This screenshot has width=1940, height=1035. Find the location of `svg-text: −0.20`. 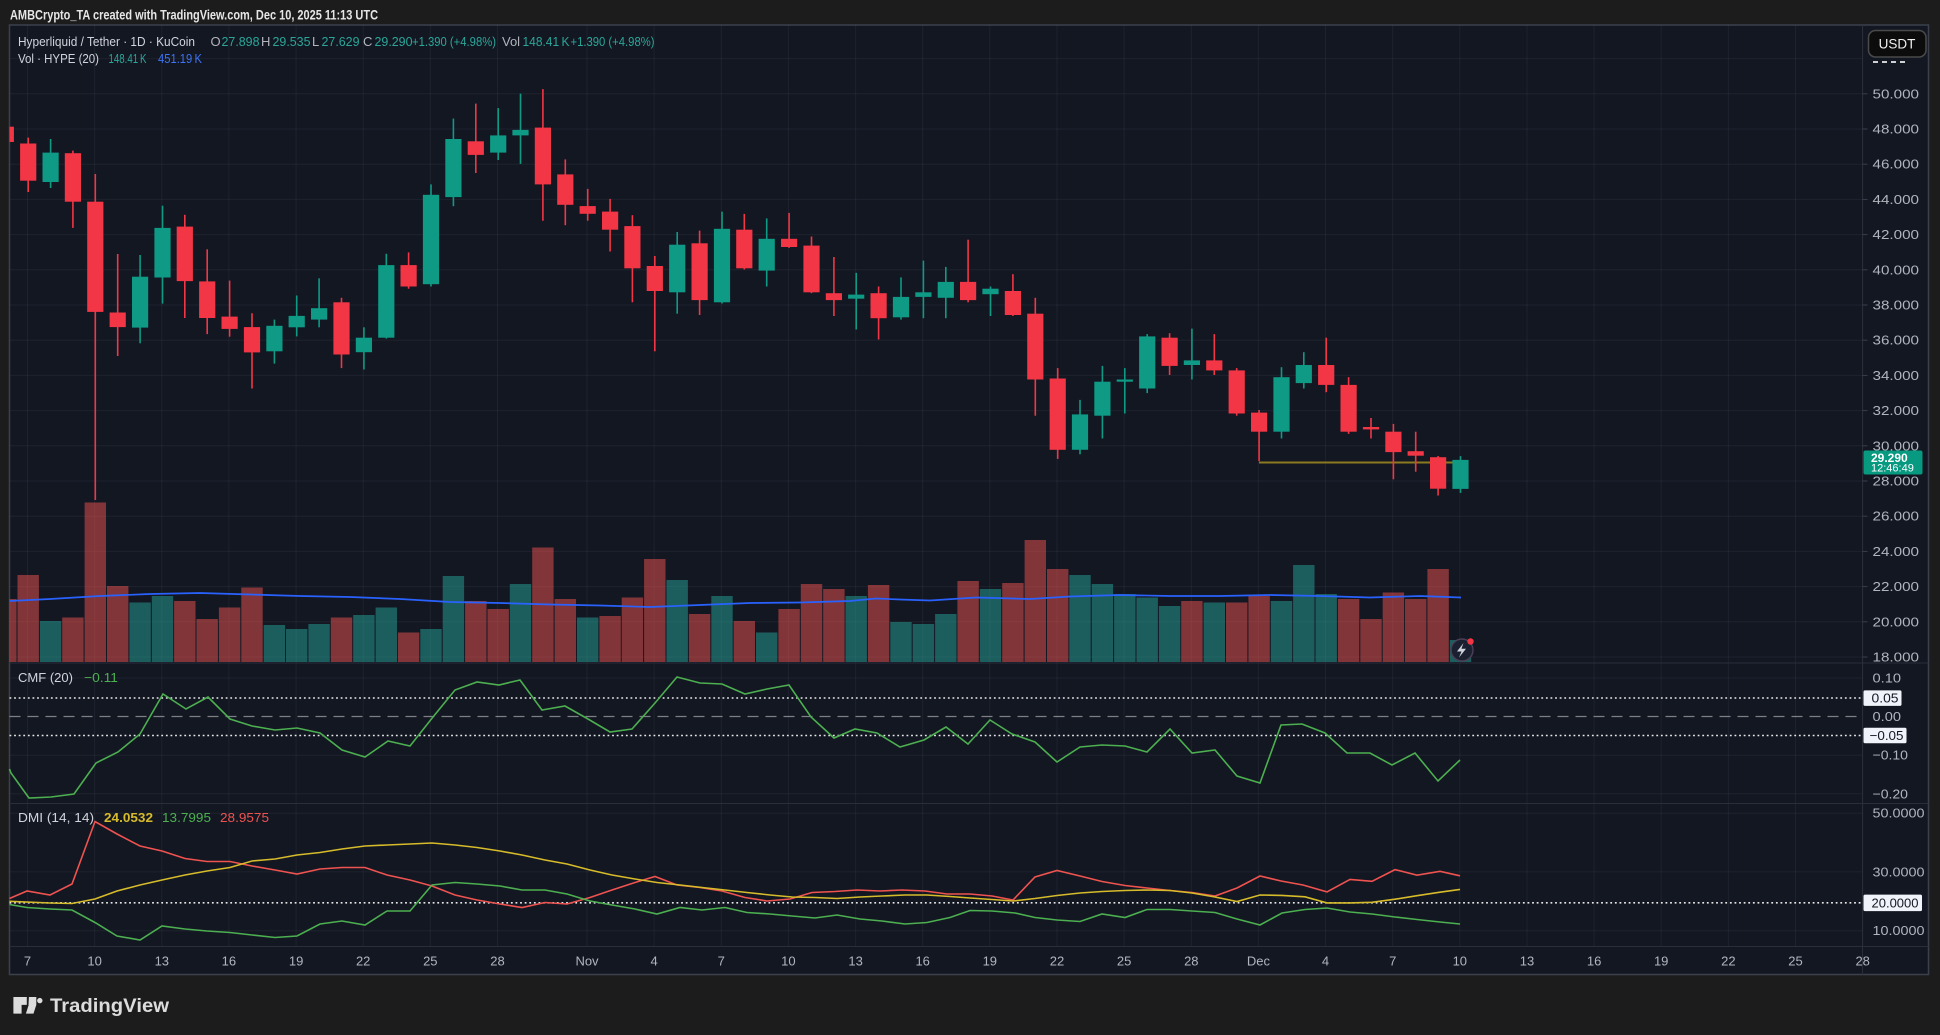

svg-text: −0.20 is located at coordinates (1891, 793).